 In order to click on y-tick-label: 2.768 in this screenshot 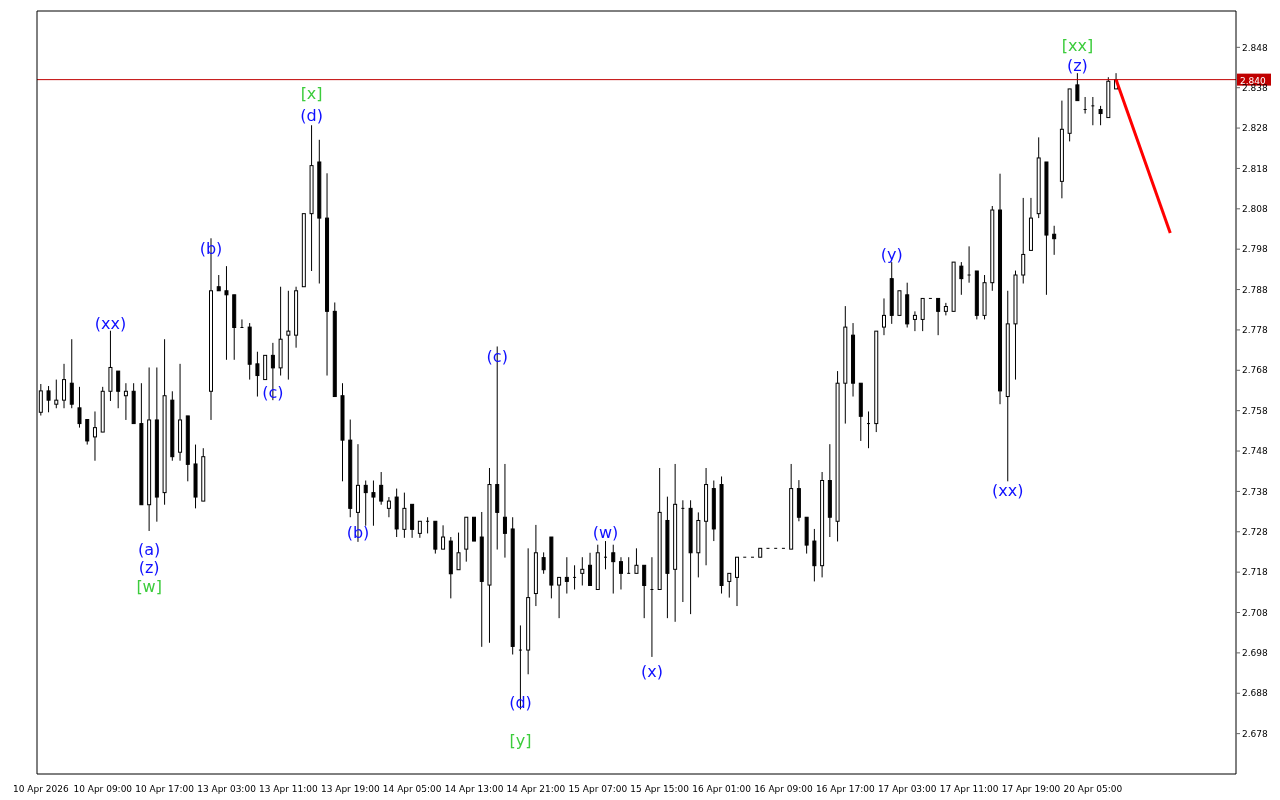, I will do `click(1255, 370)`.